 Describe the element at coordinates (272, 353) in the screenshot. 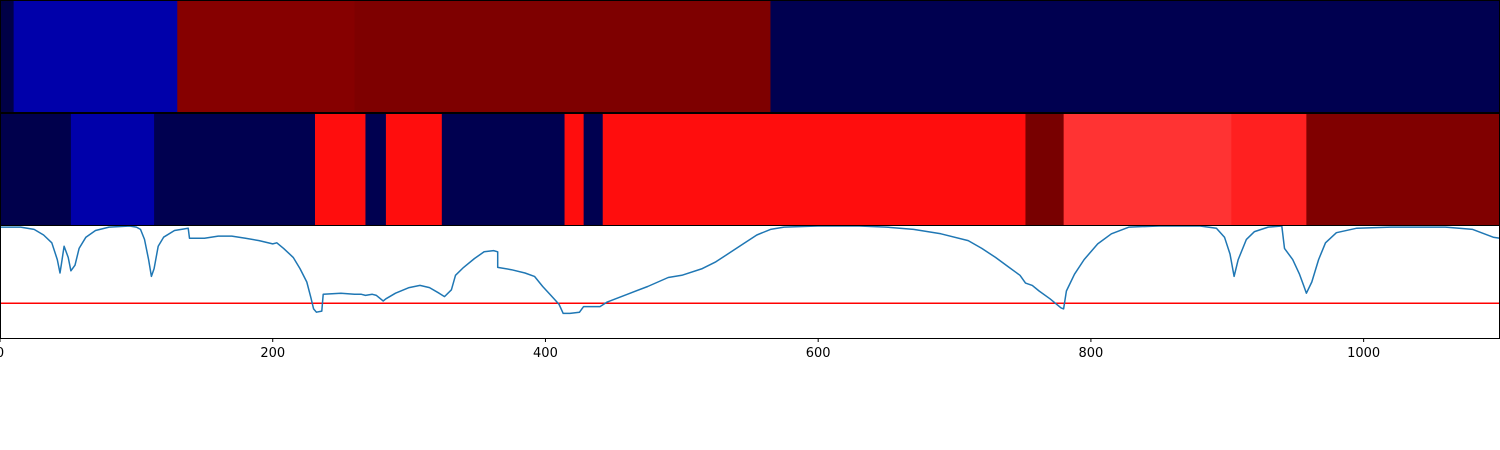

I see `x-tick-label: 200` at that location.